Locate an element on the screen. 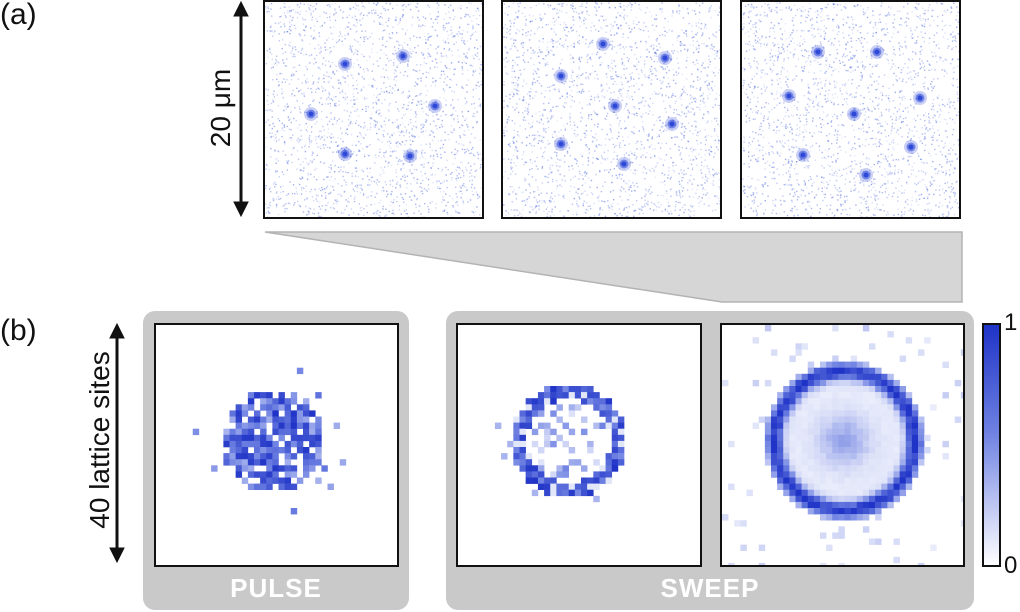  zoom-connector is located at coordinates (613, 267).